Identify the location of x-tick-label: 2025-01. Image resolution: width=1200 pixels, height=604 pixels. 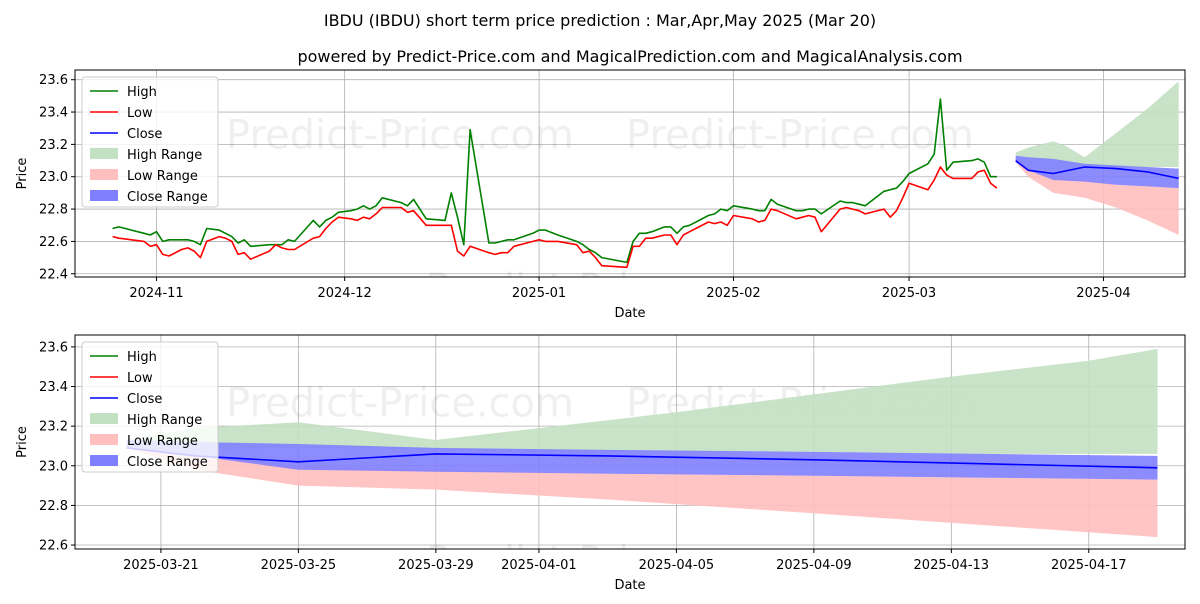
(539, 293).